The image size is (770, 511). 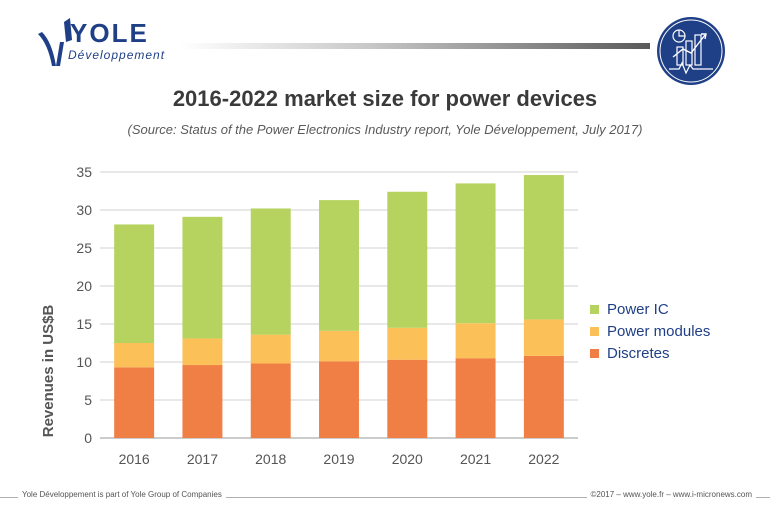 I want to click on bar-power-ic-2016, so click(x=134, y=283).